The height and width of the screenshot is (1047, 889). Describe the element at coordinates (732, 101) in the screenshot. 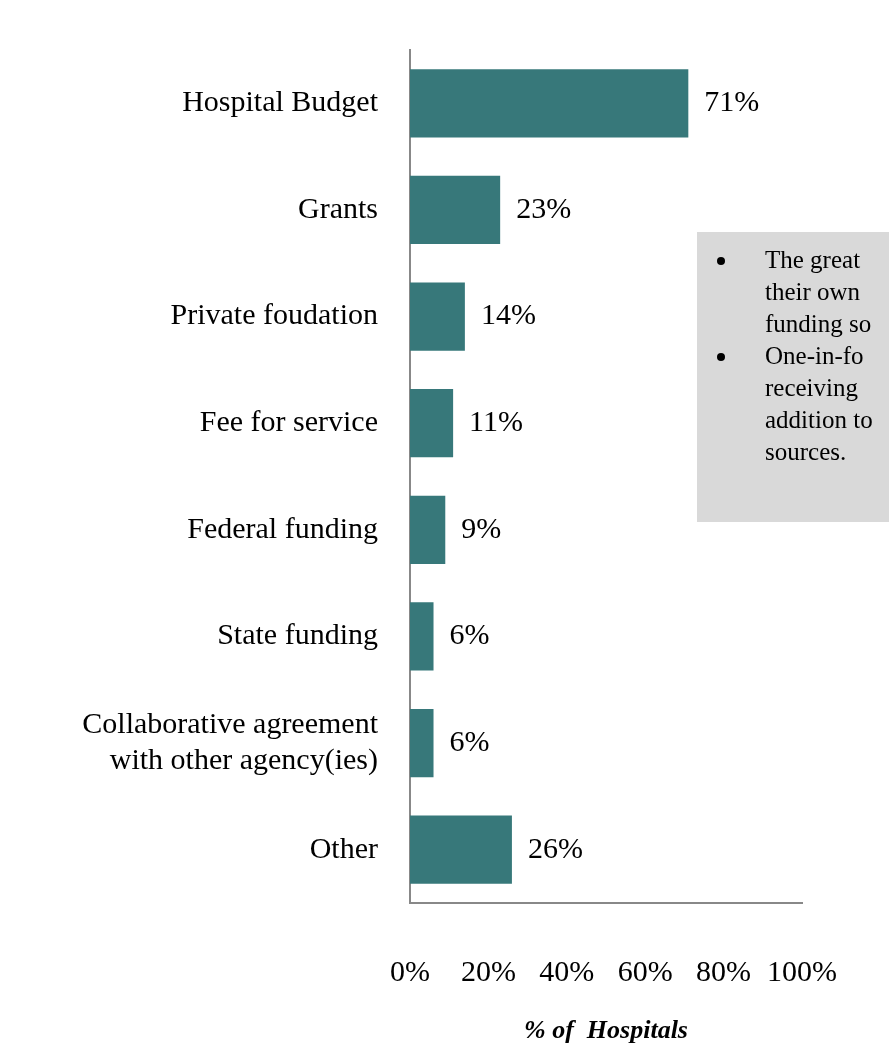

I see `data-label: 71%` at that location.